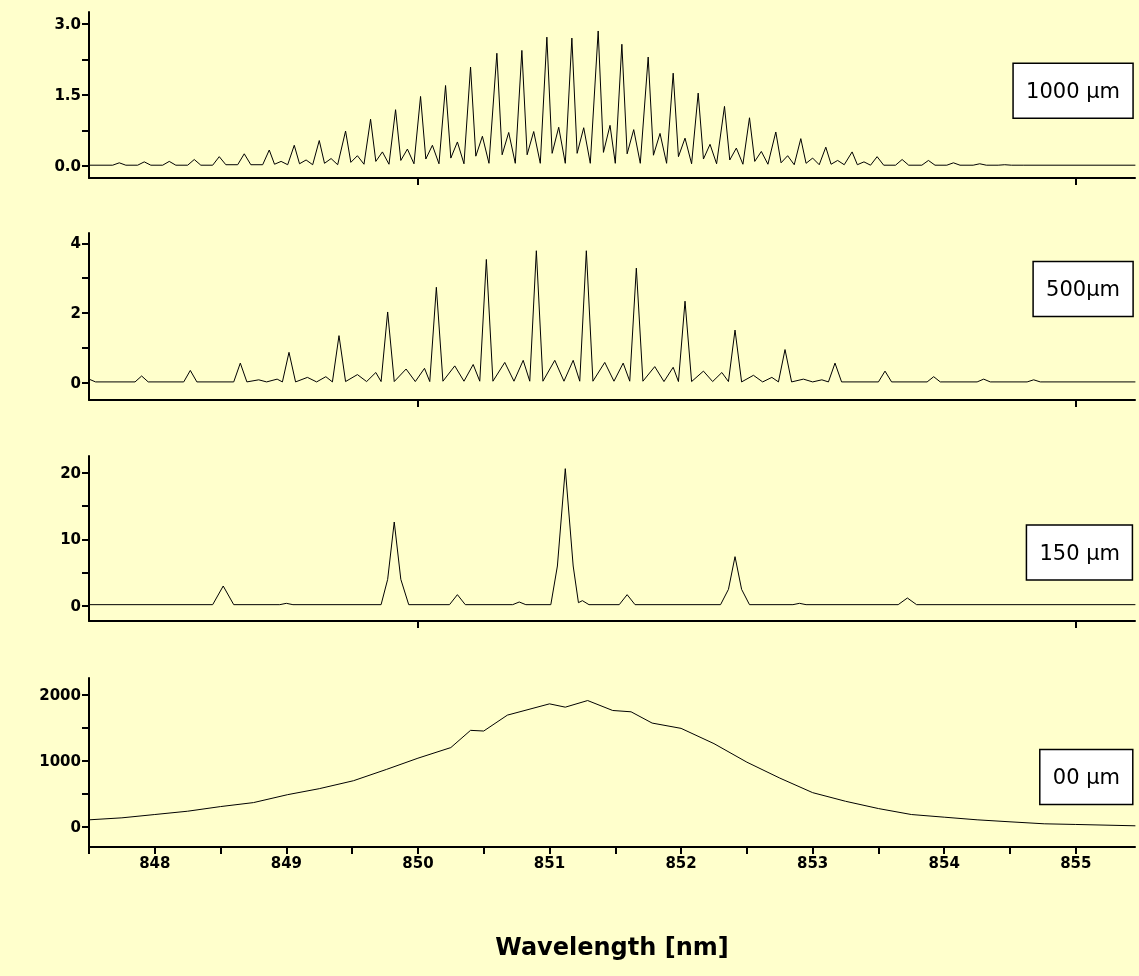 The height and width of the screenshot is (976, 1139). What do you see at coordinates (1076, 862) in the screenshot?
I see `x-tick-label: 855` at bounding box center [1076, 862].